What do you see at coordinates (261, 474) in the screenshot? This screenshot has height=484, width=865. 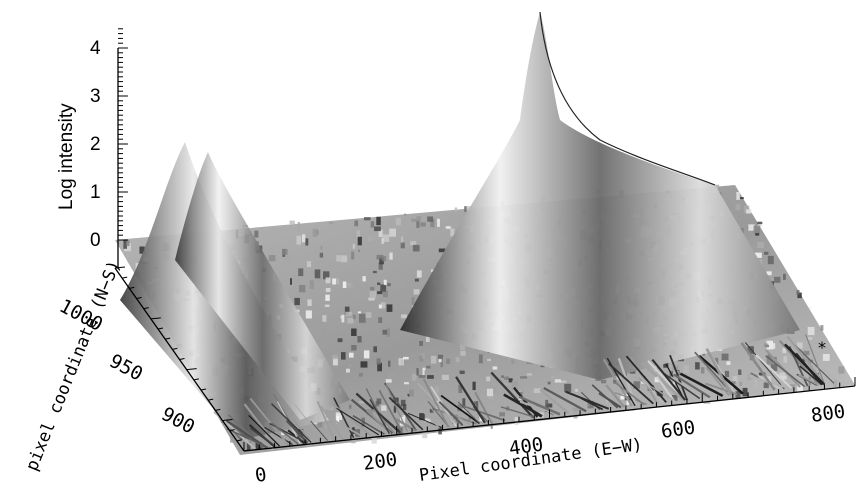 I see `x-tick-label: 0` at bounding box center [261, 474].